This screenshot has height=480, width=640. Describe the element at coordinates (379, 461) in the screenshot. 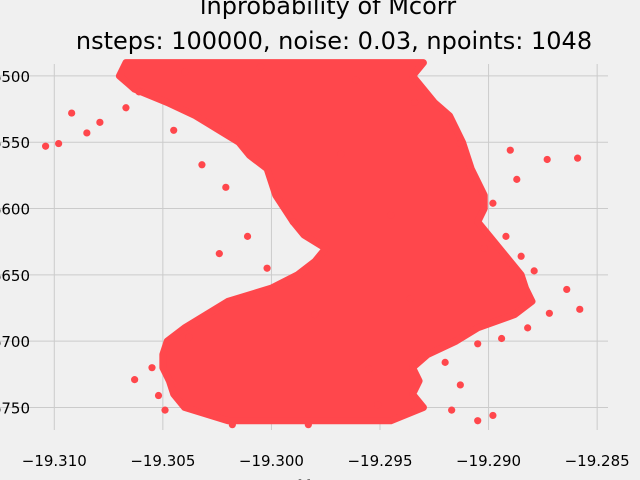

I see `x-tick-label: −19.295` at that location.